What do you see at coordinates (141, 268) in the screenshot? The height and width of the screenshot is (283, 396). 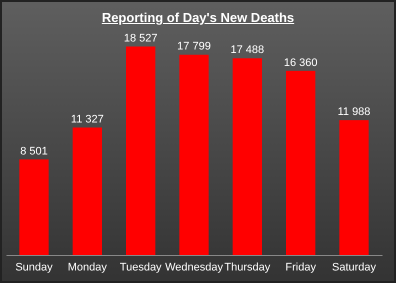 I see `x-tick-label: Tuesday` at bounding box center [141, 268].